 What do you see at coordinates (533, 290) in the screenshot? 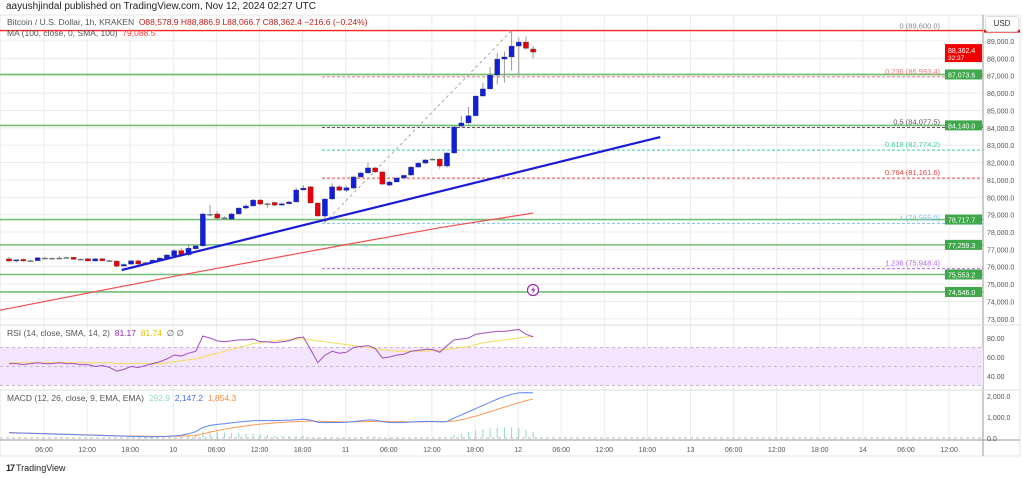
I see `lightning-bolt-icon` at bounding box center [533, 290].